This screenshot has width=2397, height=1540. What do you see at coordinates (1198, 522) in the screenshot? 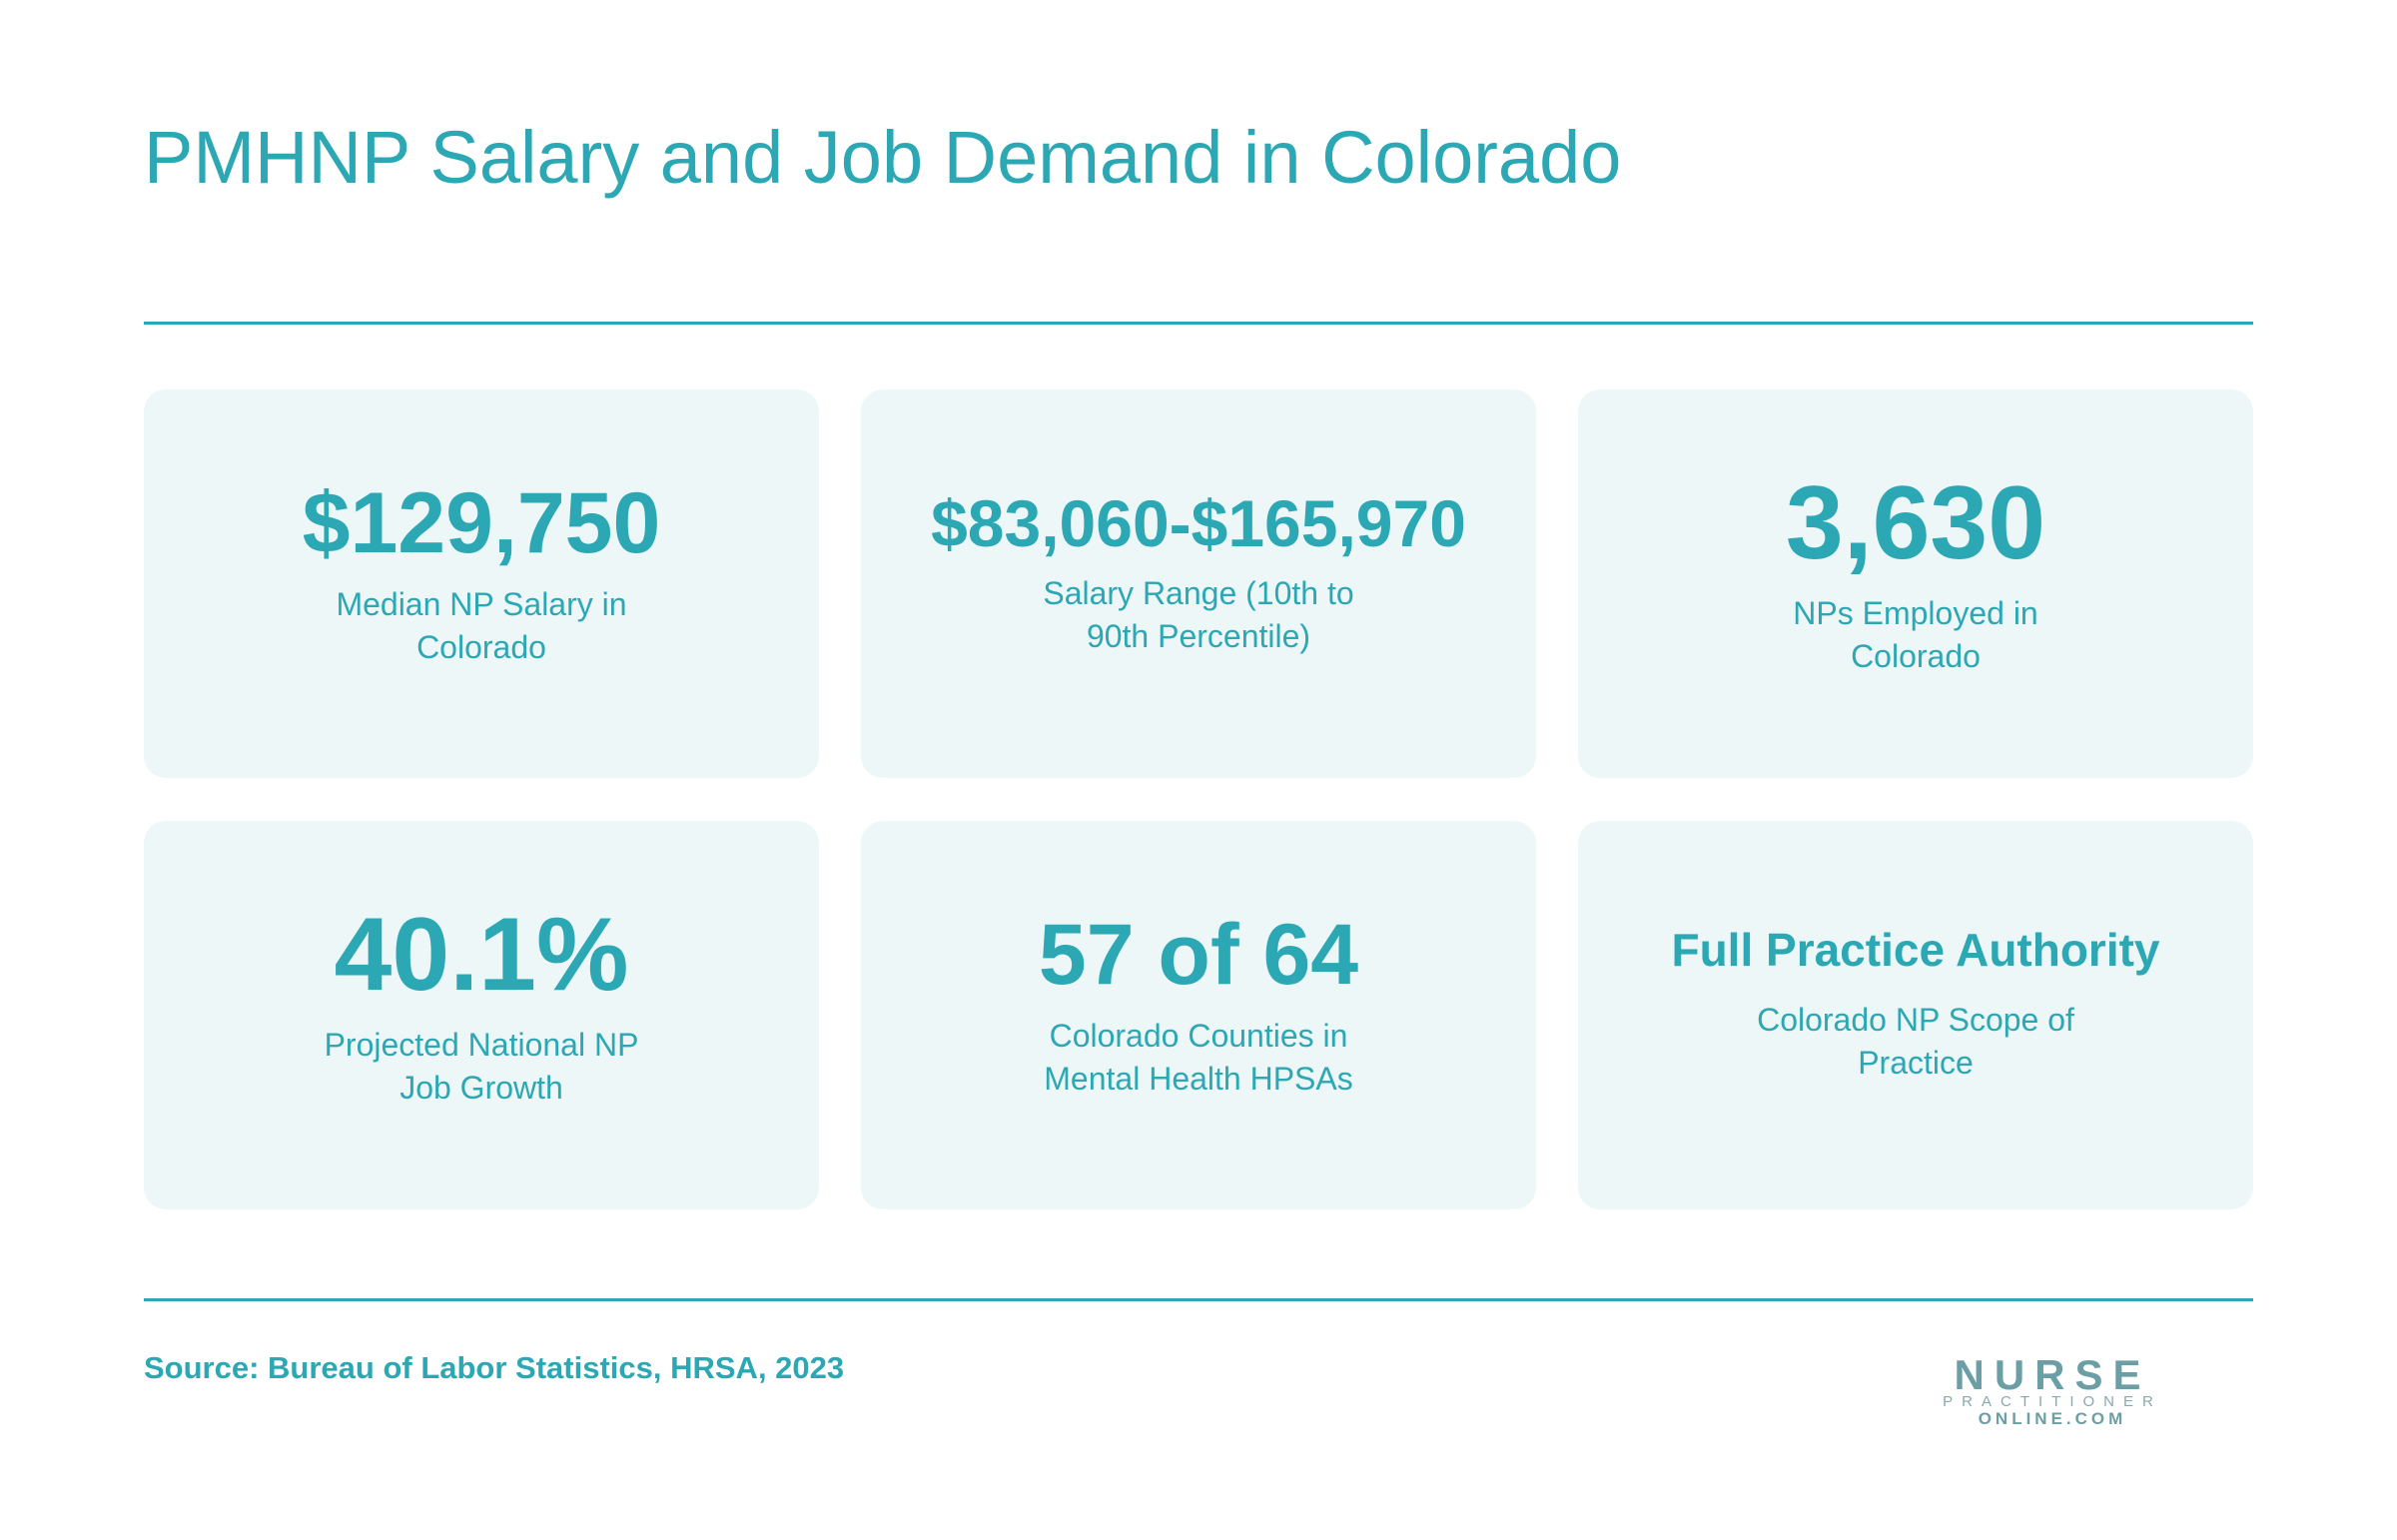
I see `stat-value: $83,060-$165,970` at bounding box center [1198, 522].